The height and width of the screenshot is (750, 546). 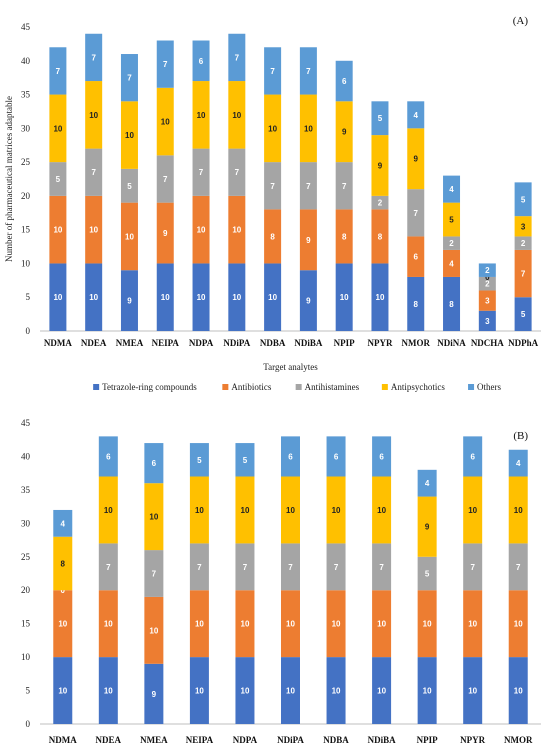 What do you see at coordinates (384, 387) in the screenshot?
I see `legend-swatch-antipsychotics` at bounding box center [384, 387].